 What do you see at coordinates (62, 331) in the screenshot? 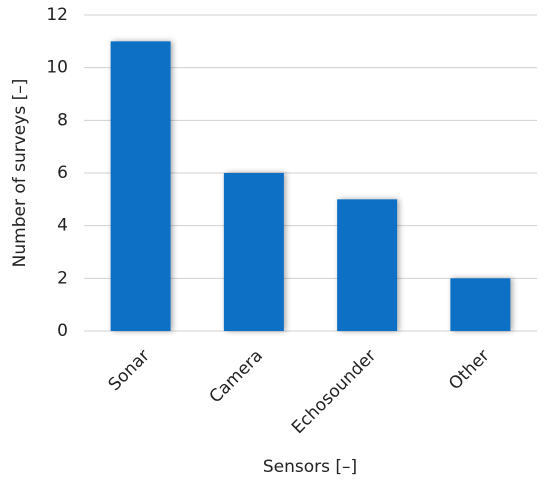
I see `y-tick-label: 0` at bounding box center [62, 331].